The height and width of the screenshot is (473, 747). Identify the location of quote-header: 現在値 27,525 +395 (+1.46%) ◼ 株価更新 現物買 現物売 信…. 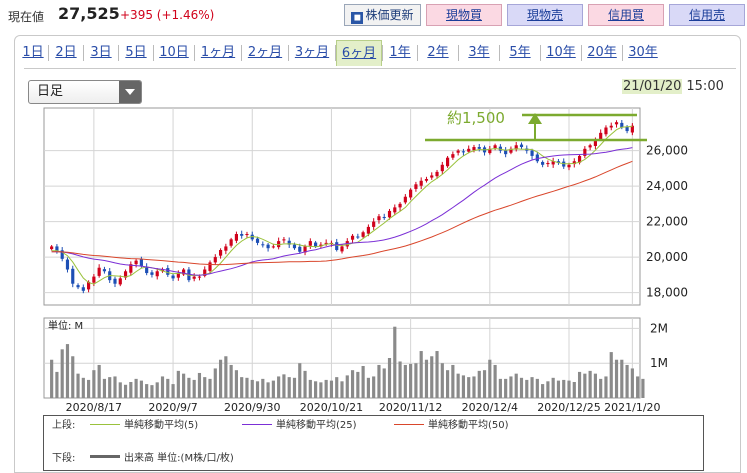
(373, 15).